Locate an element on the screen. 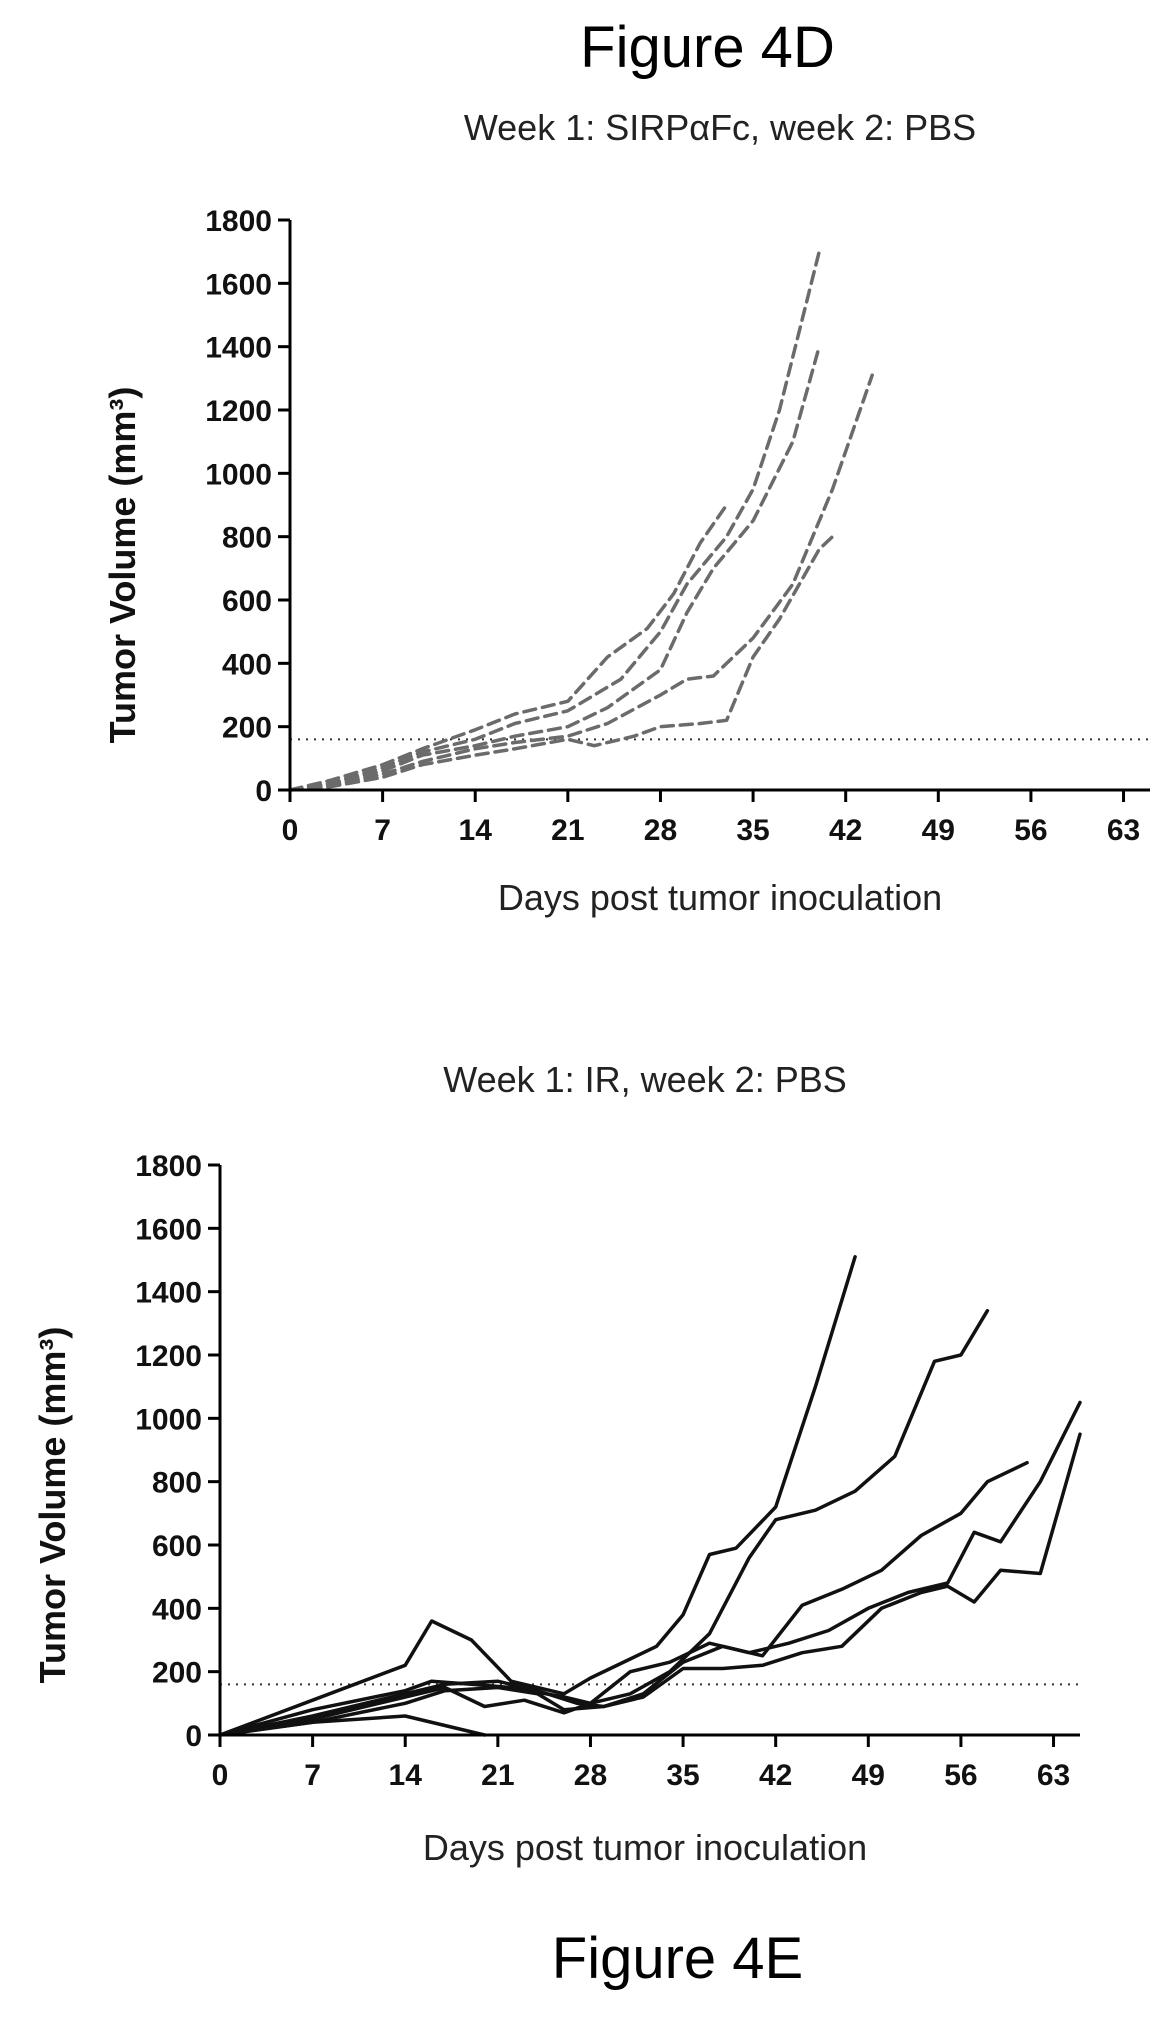  chart-title: Week 1: IR, week 2: PBS is located at coordinates (645, 1079).